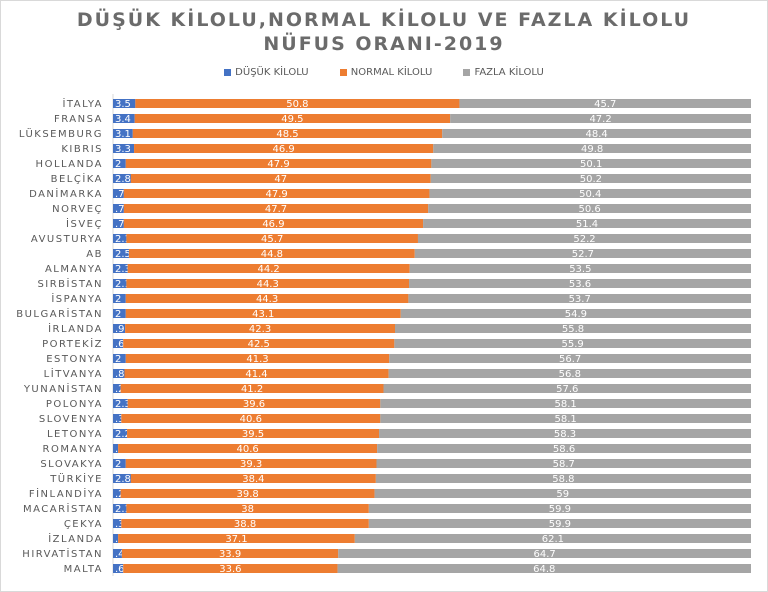 This screenshot has height=592, width=768. I want to click on category-label: BELÇİKA, so click(77, 178).